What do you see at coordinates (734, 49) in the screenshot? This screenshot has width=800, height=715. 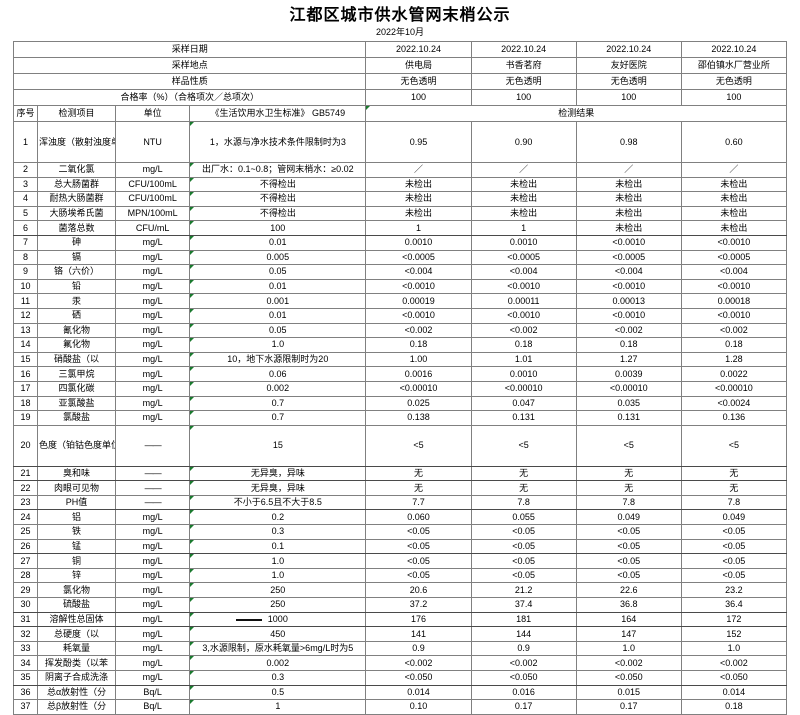 I see `sample-date-value: 2022.10.24` at bounding box center [734, 49].